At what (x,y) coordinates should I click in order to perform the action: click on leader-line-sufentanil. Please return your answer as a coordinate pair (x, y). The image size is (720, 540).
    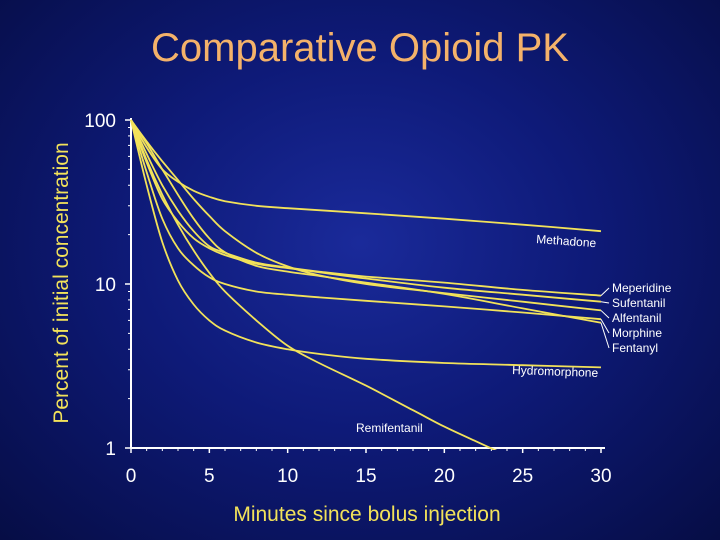
    Looking at the image, I should click on (605, 302).